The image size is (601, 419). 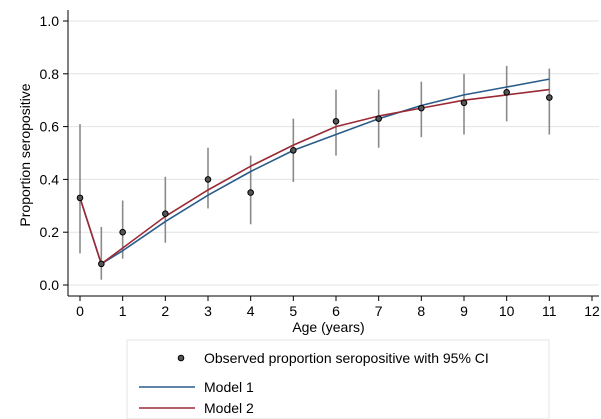 What do you see at coordinates (379, 311) in the screenshot?
I see `x-tick-label: 7` at bounding box center [379, 311].